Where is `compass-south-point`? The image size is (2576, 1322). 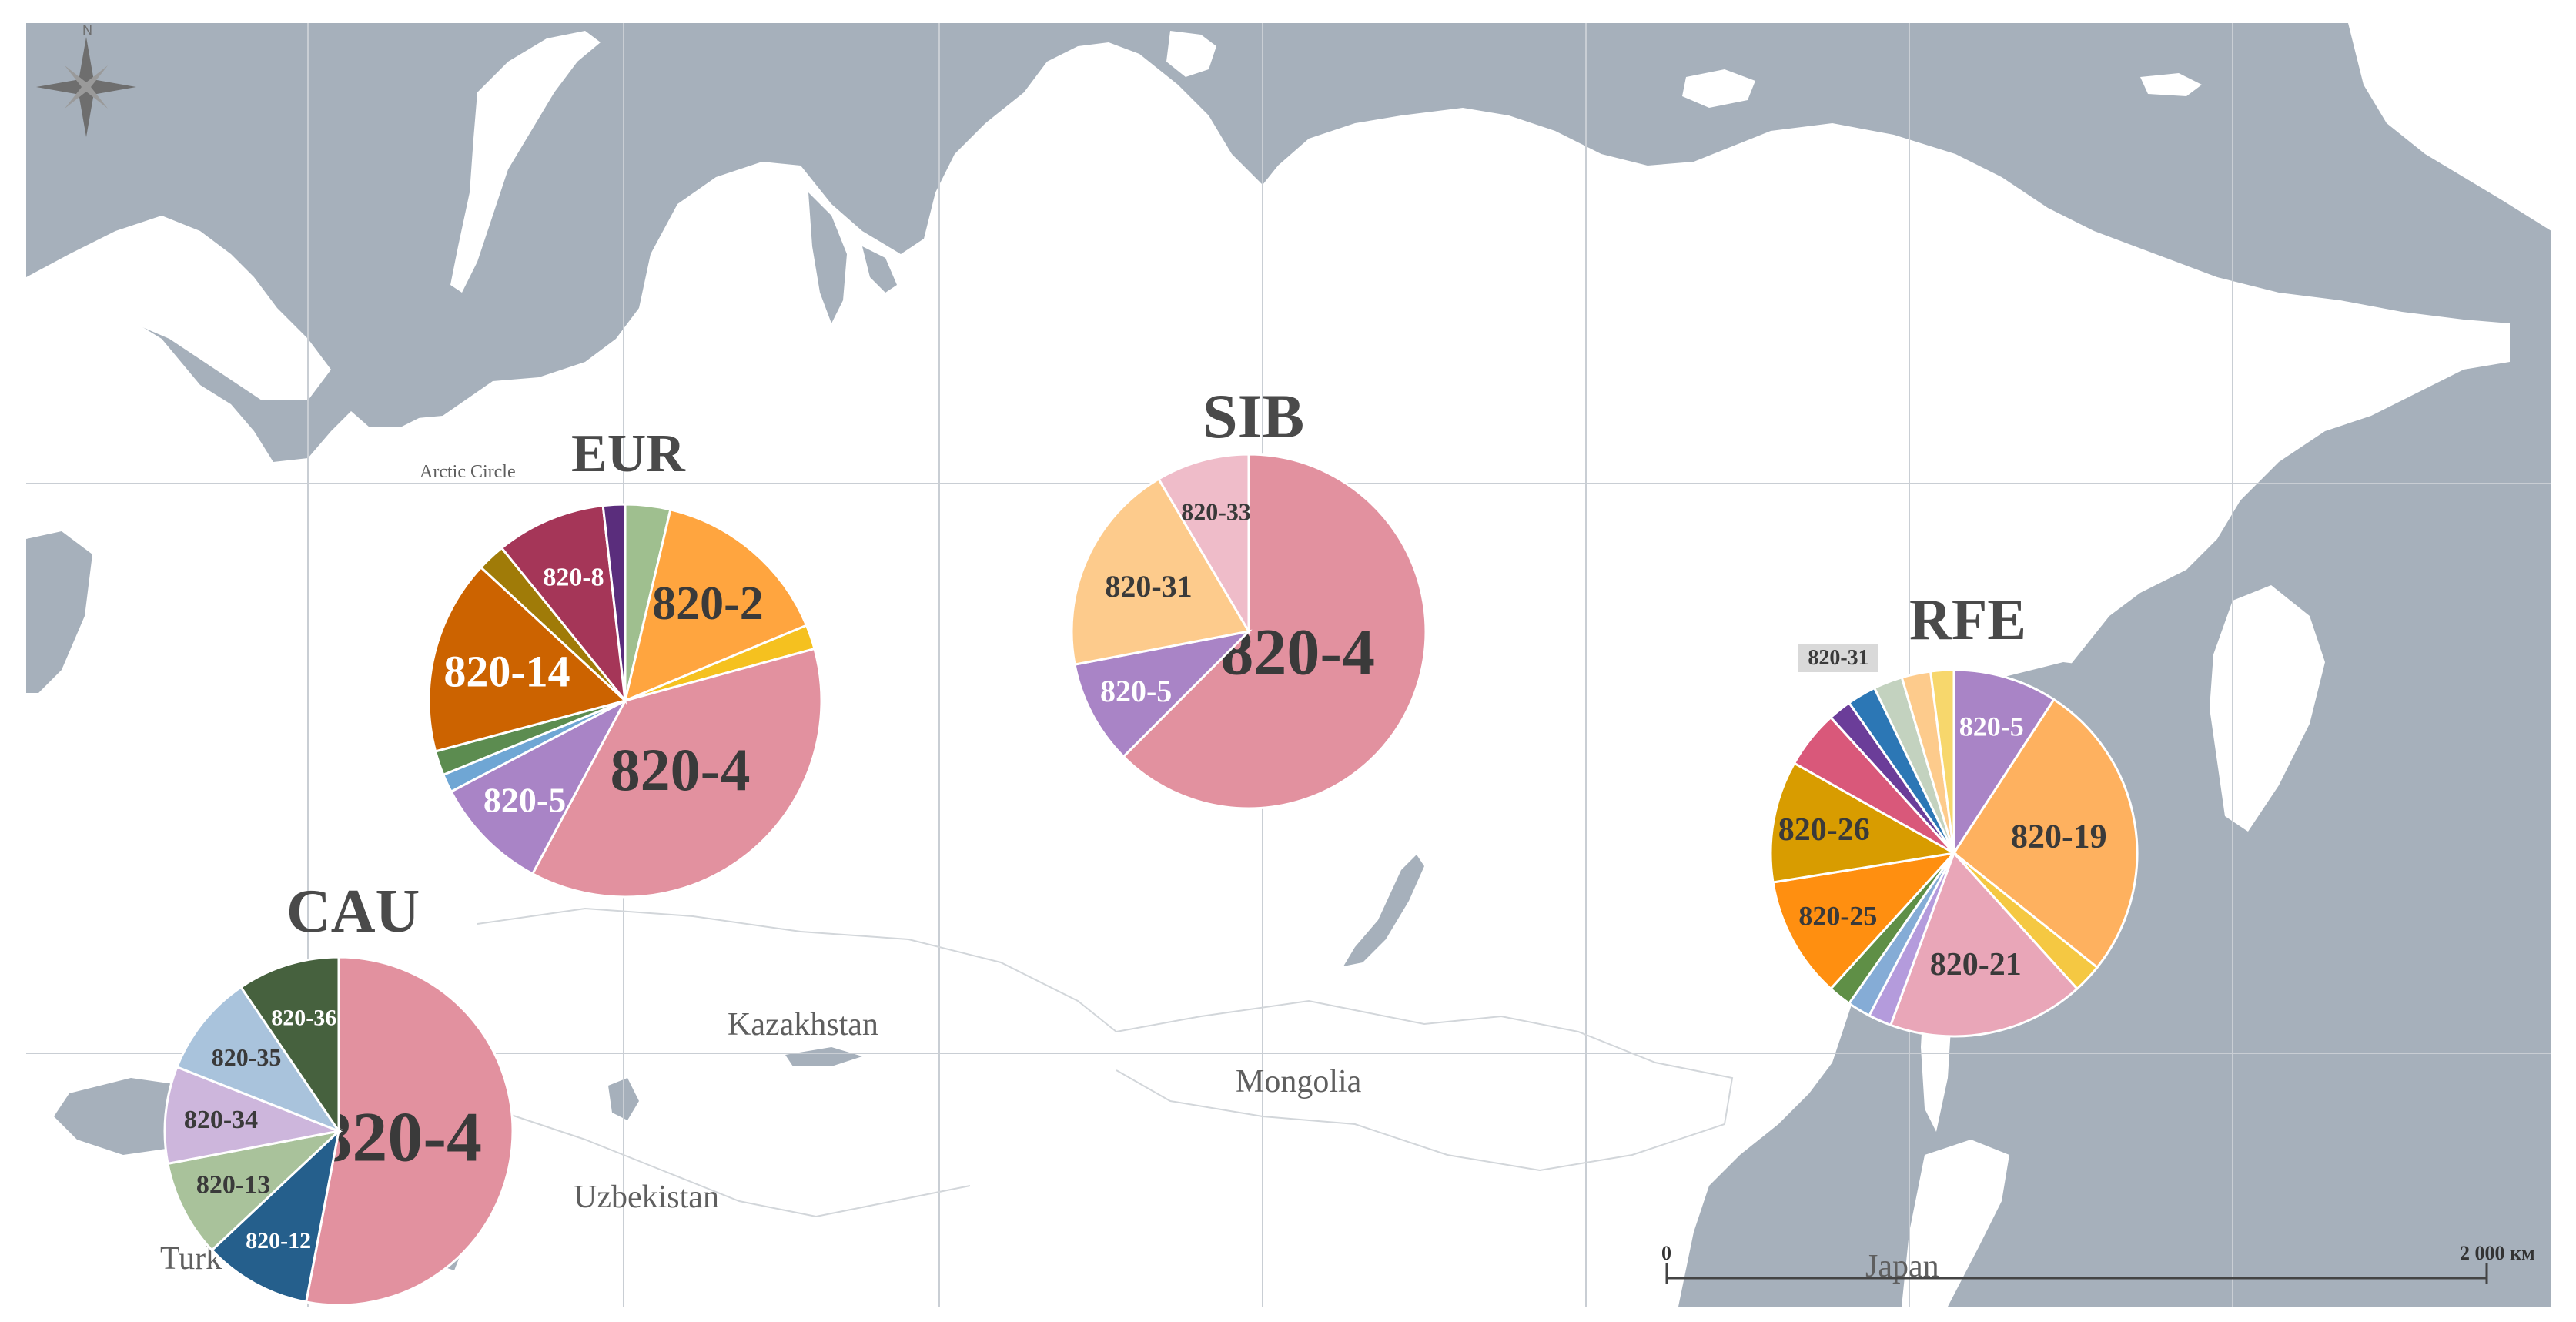
compass-south-point is located at coordinates (87, 112).